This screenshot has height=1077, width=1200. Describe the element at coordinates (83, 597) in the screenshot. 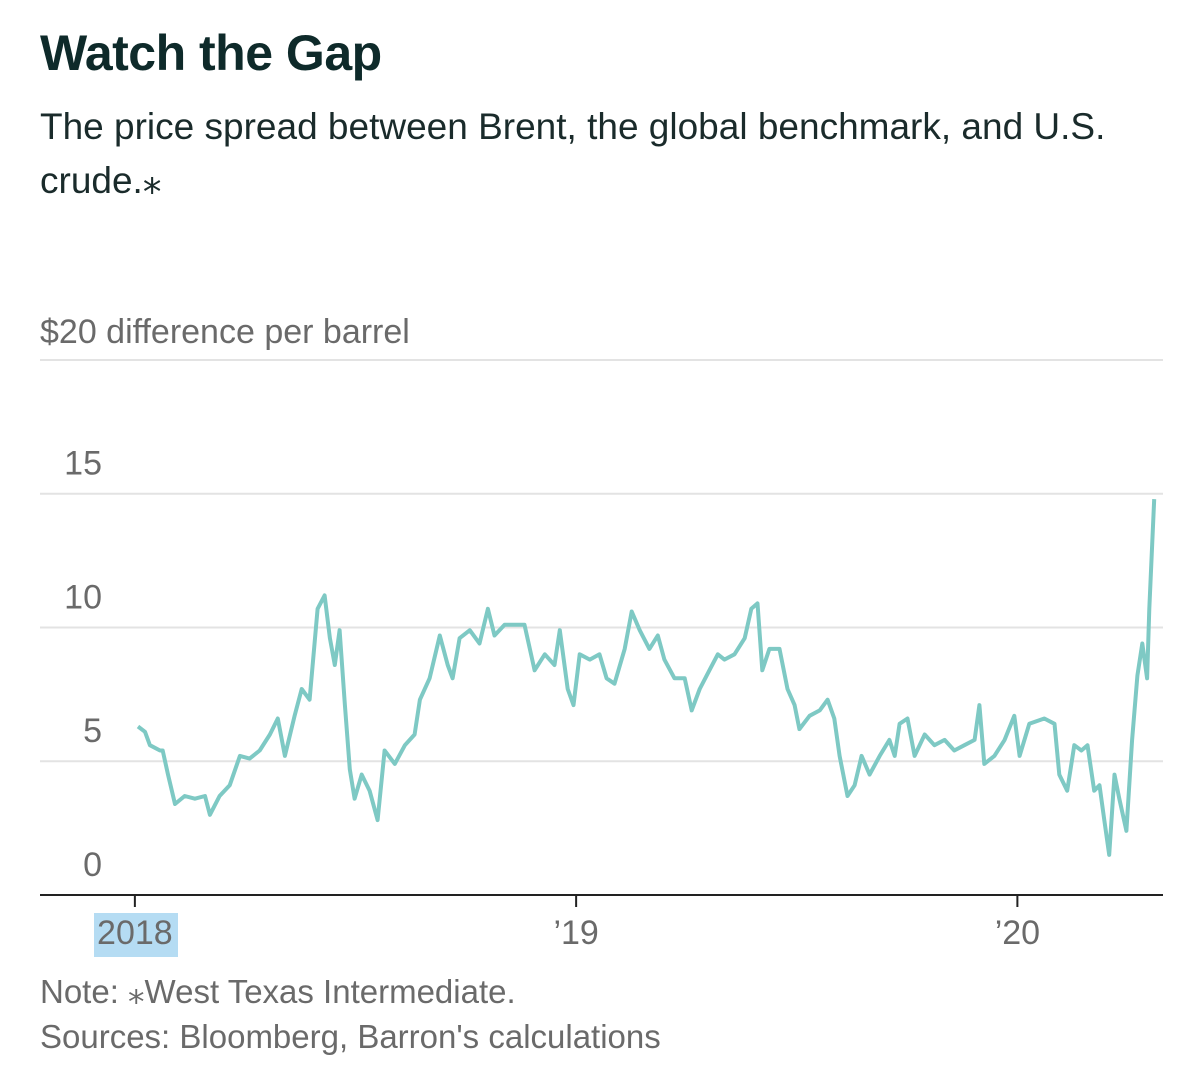

I see `y-tick-label: 10` at that location.